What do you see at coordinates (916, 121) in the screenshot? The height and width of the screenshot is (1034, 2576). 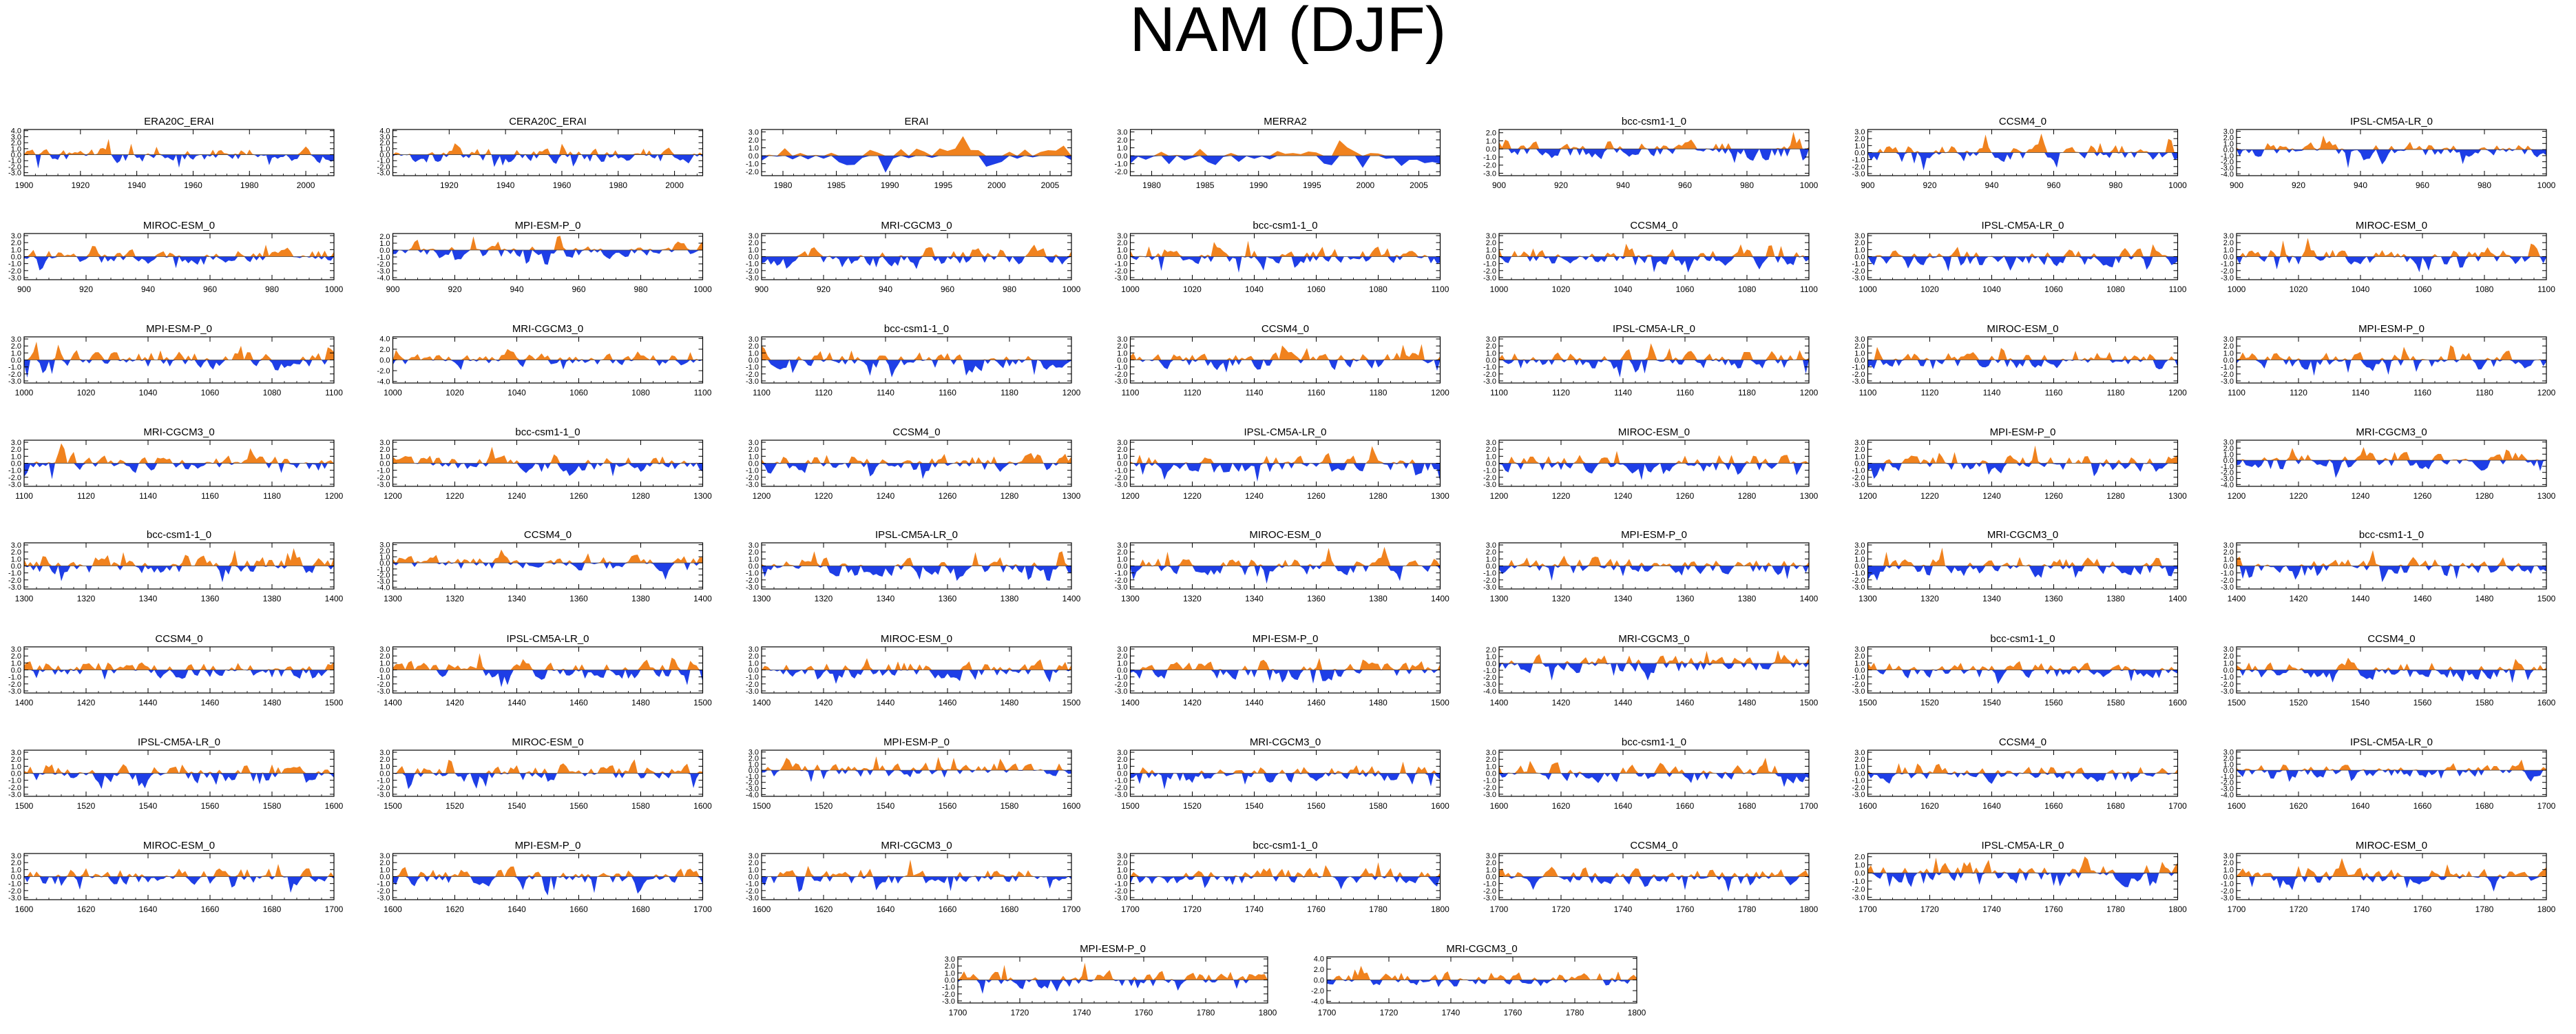 I see `panel-title: ERAI` at bounding box center [916, 121].